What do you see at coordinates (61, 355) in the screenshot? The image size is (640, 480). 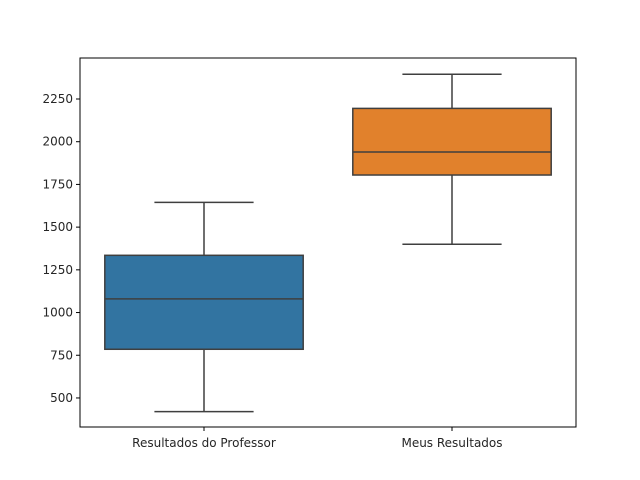 I see `y-tick-label: 750` at bounding box center [61, 355].